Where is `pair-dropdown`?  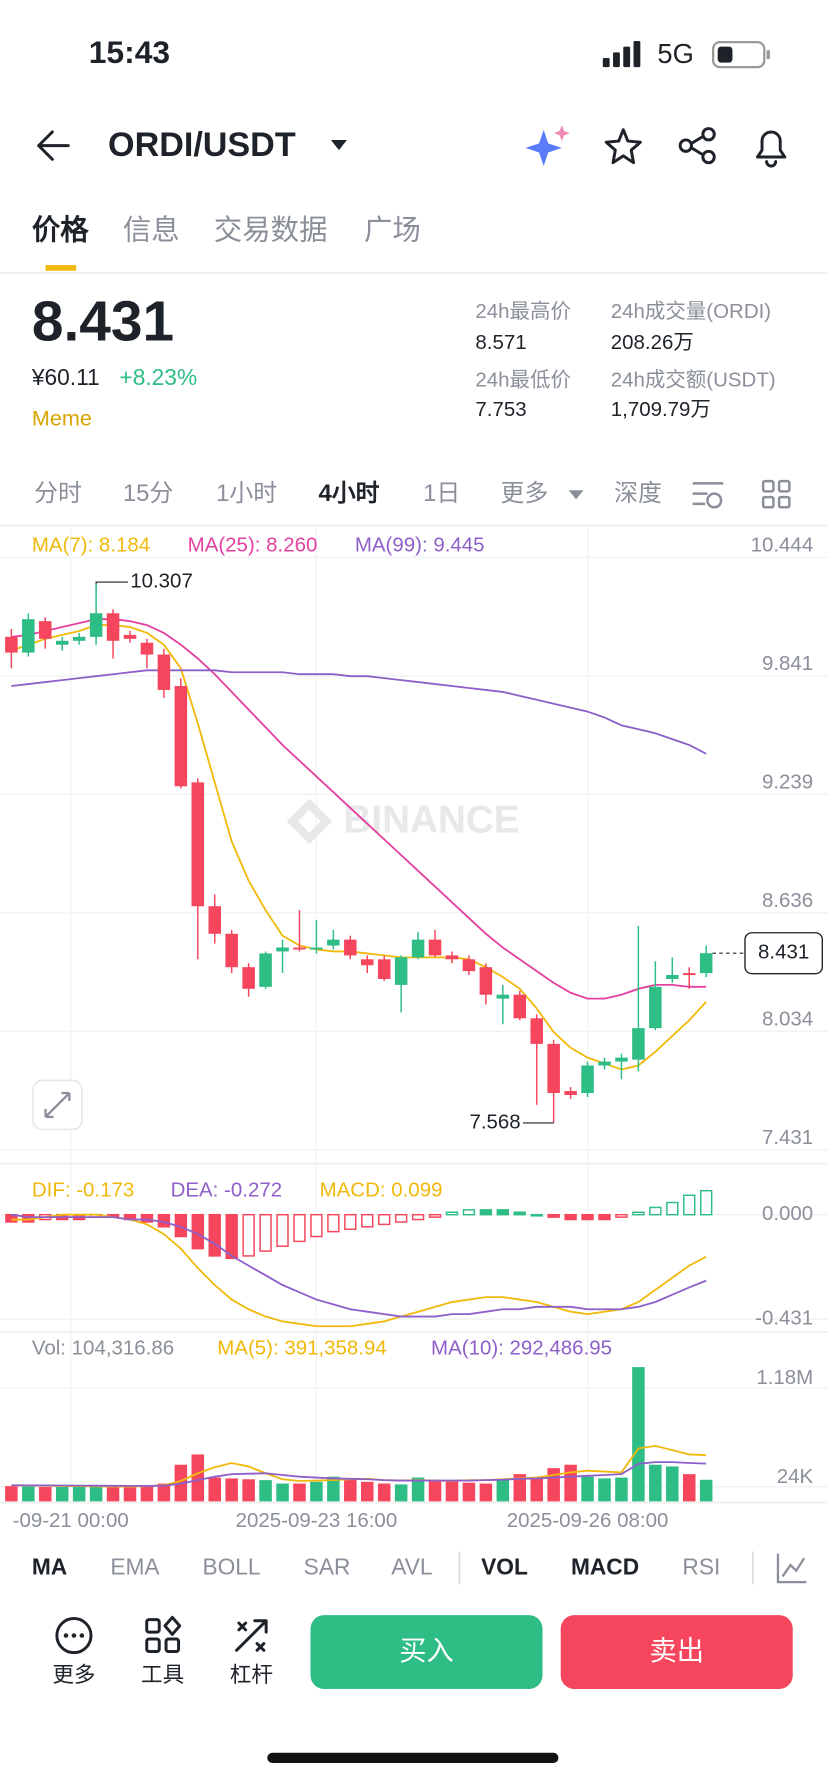
pair-dropdown is located at coordinates (338, 145).